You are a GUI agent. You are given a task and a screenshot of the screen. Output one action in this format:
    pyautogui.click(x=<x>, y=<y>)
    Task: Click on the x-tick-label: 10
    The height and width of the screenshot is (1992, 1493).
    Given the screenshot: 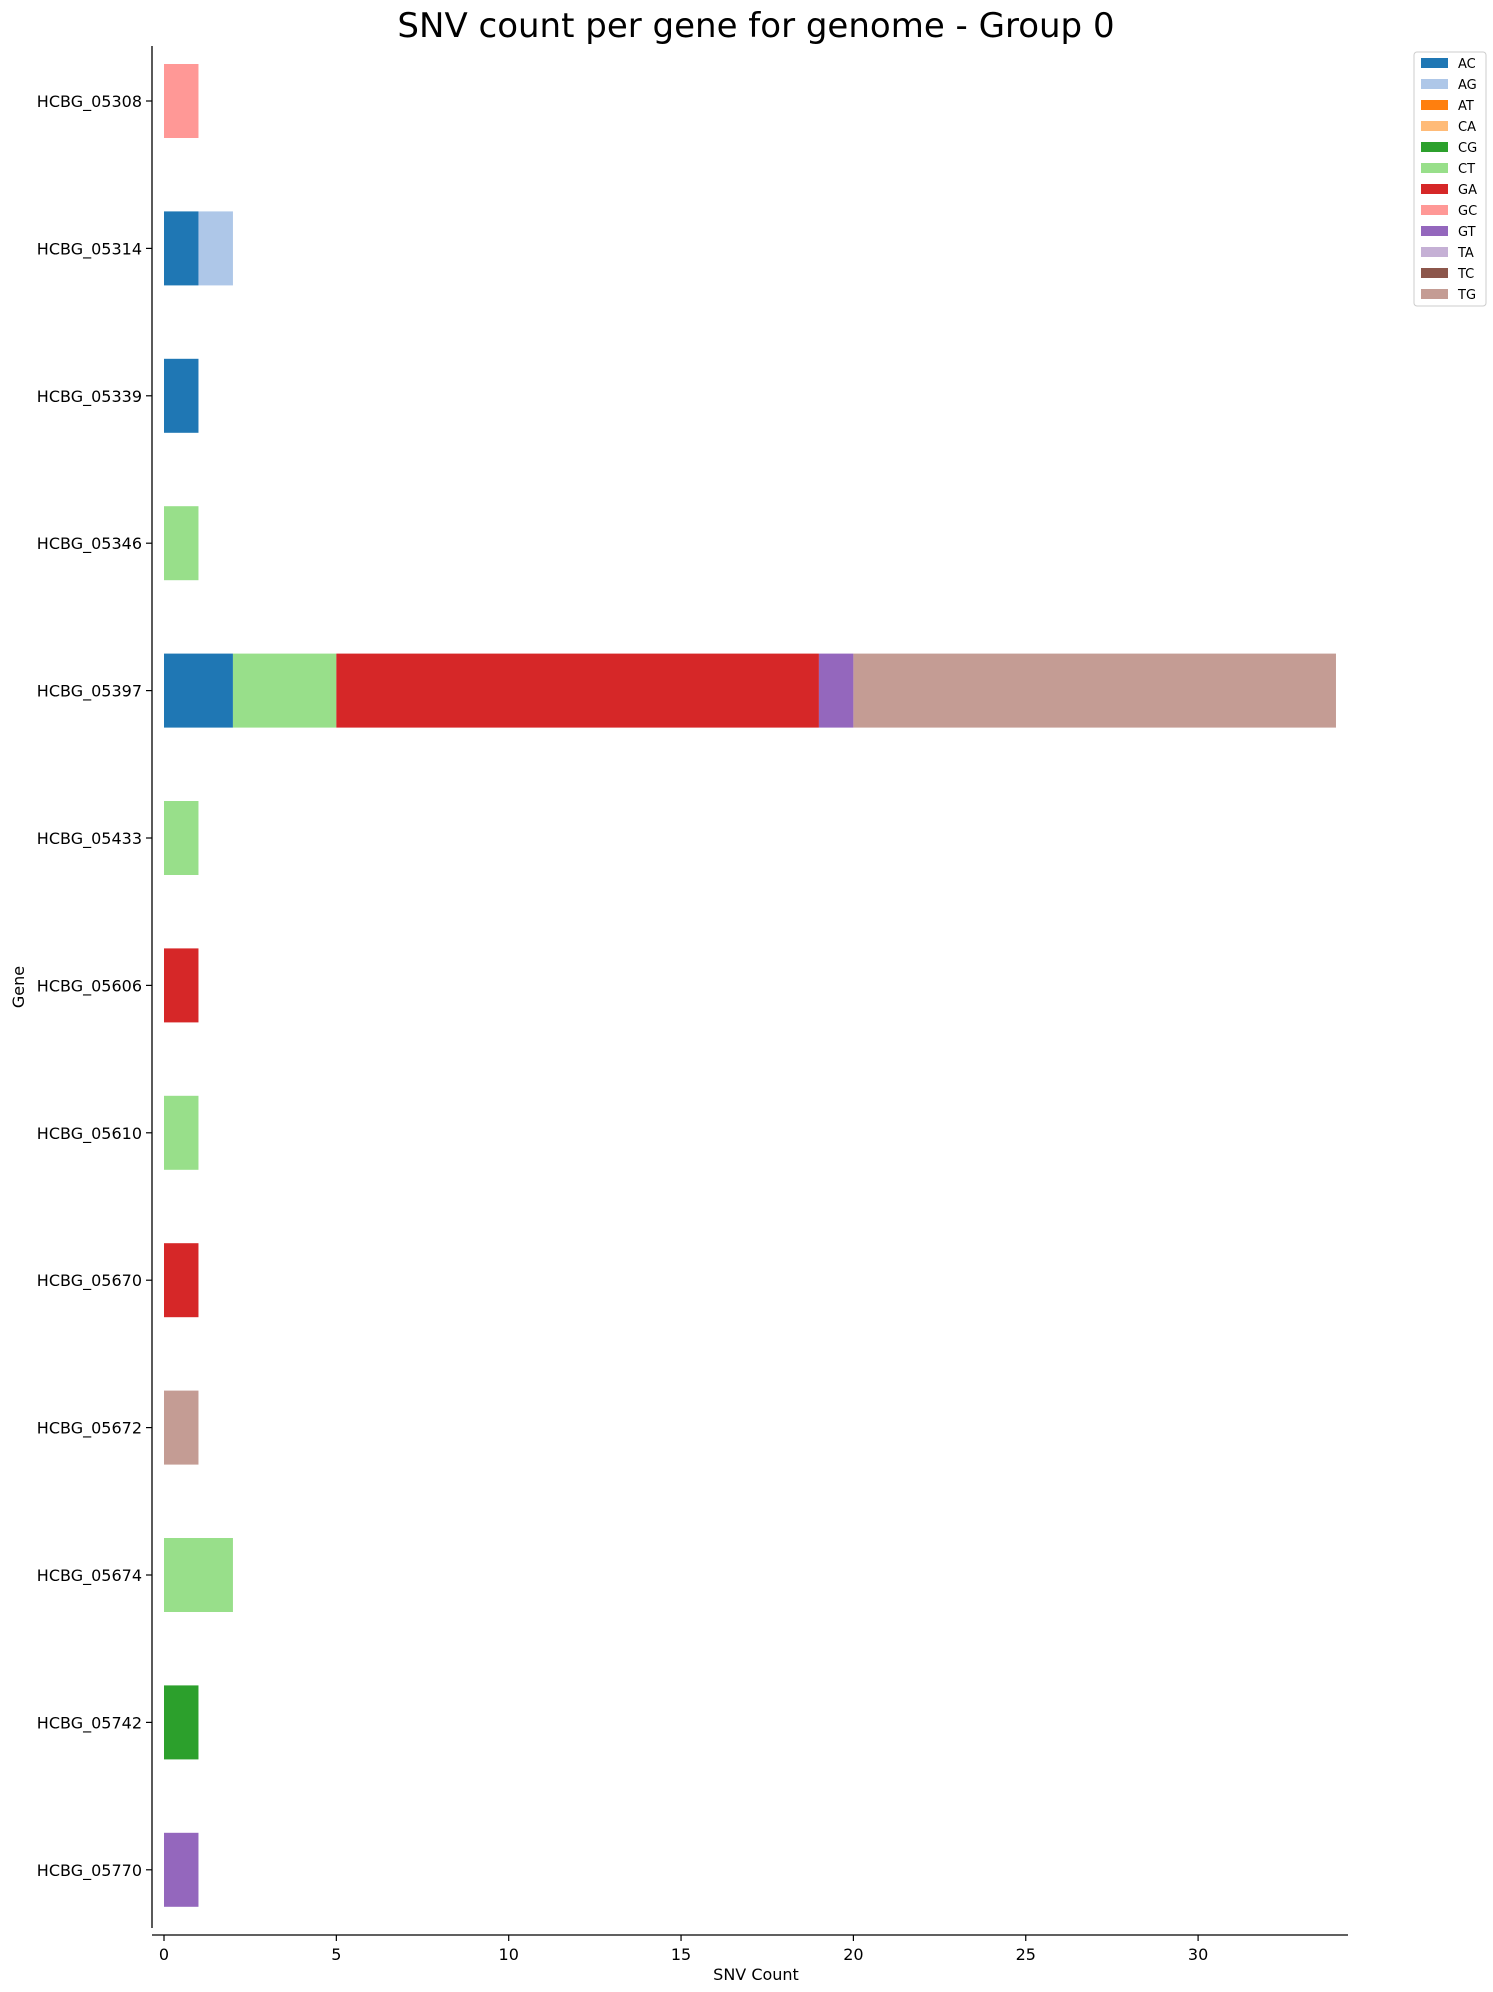 What is the action you would take?
    pyautogui.click(x=509, y=1954)
    